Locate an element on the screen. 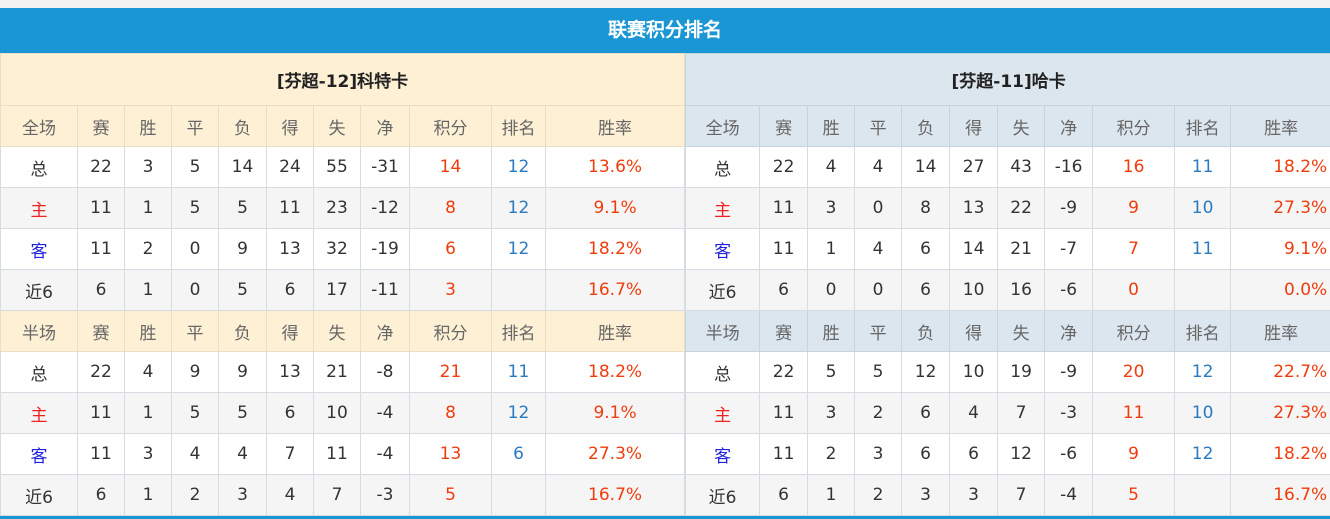 The image size is (1330, 519). cell-goal-diff: -11 is located at coordinates (385, 290).